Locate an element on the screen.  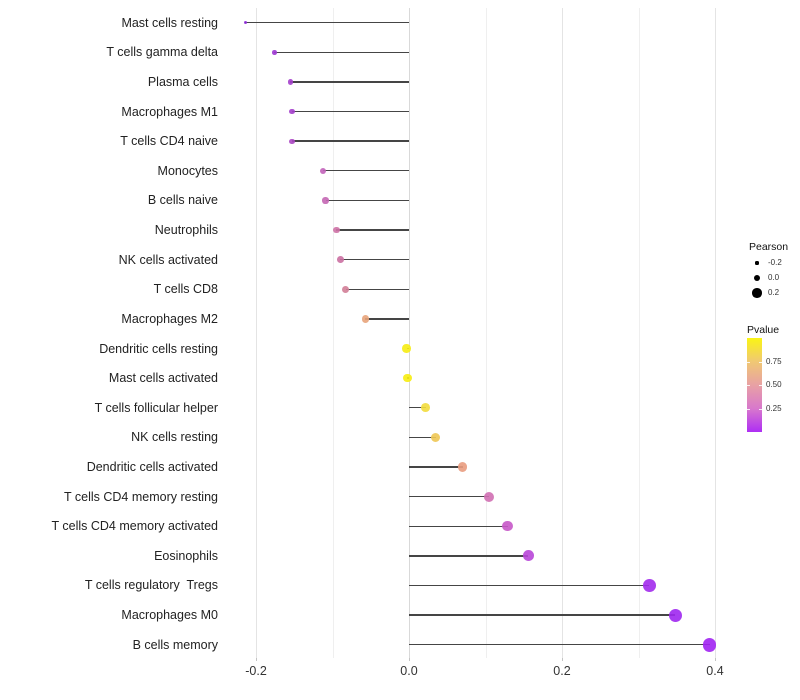
x-axis-tick-label: 0.4 is located at coordinates (715, 671).